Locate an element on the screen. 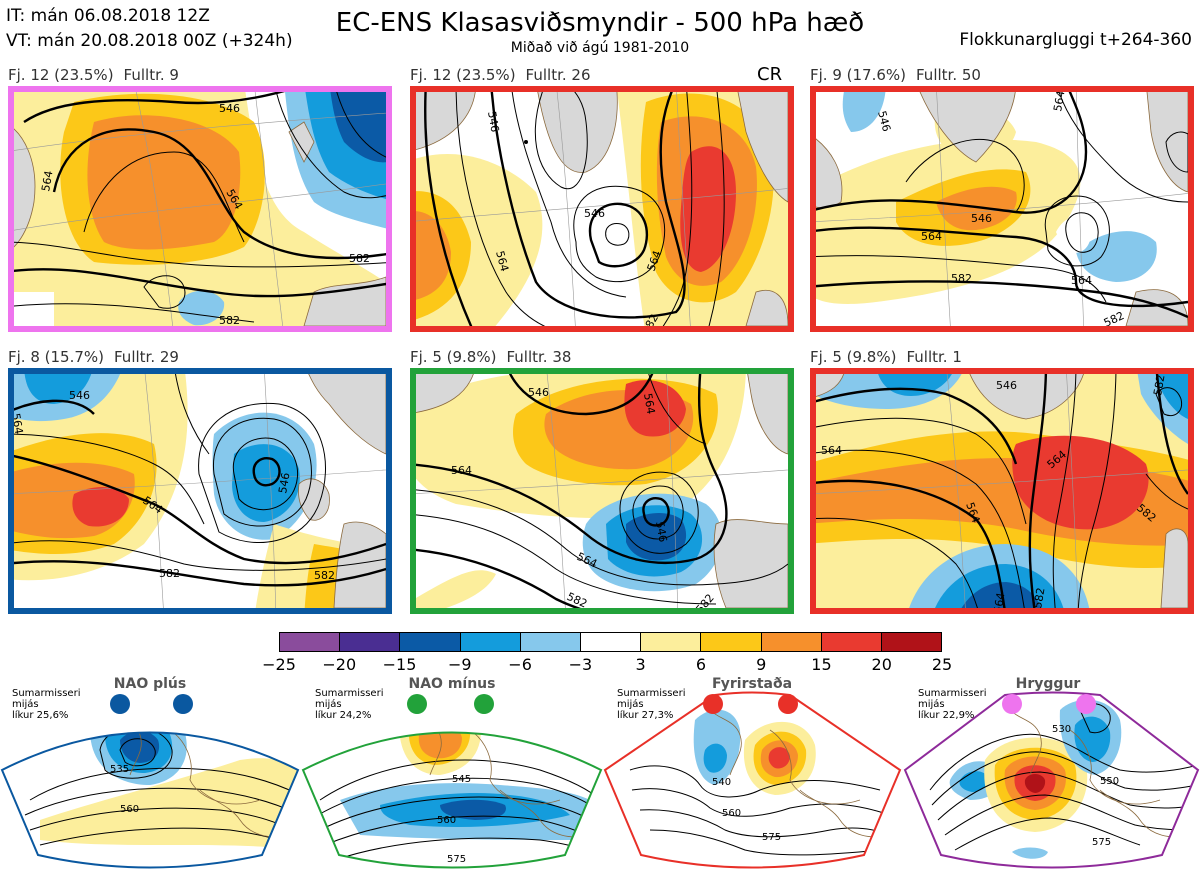 The image size is (1200, 871). regime-3-title: Fyrirstaða is located at coordinates (752, 684).